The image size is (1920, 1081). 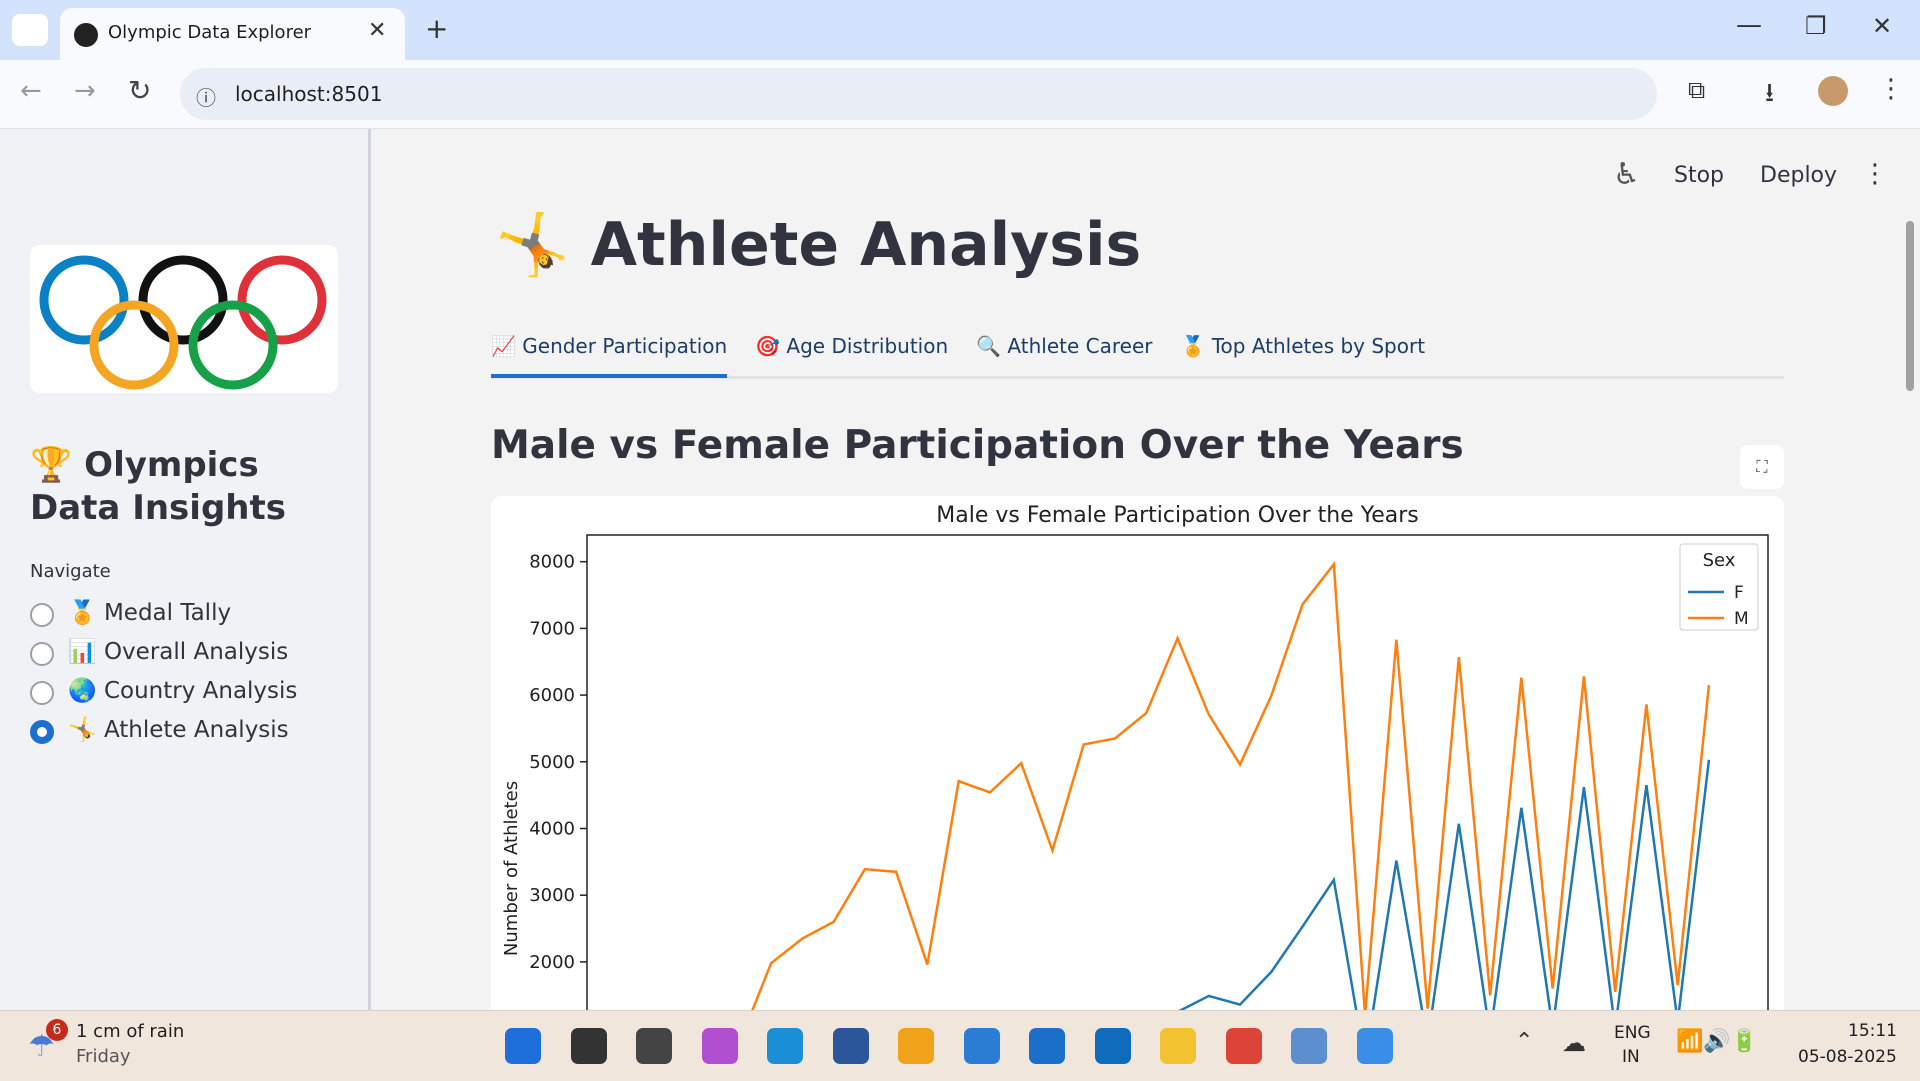 What do you see at coordinates (1749, 25) in the screenshot?
I see `minimize: —` at bounding box center [1749, 25].